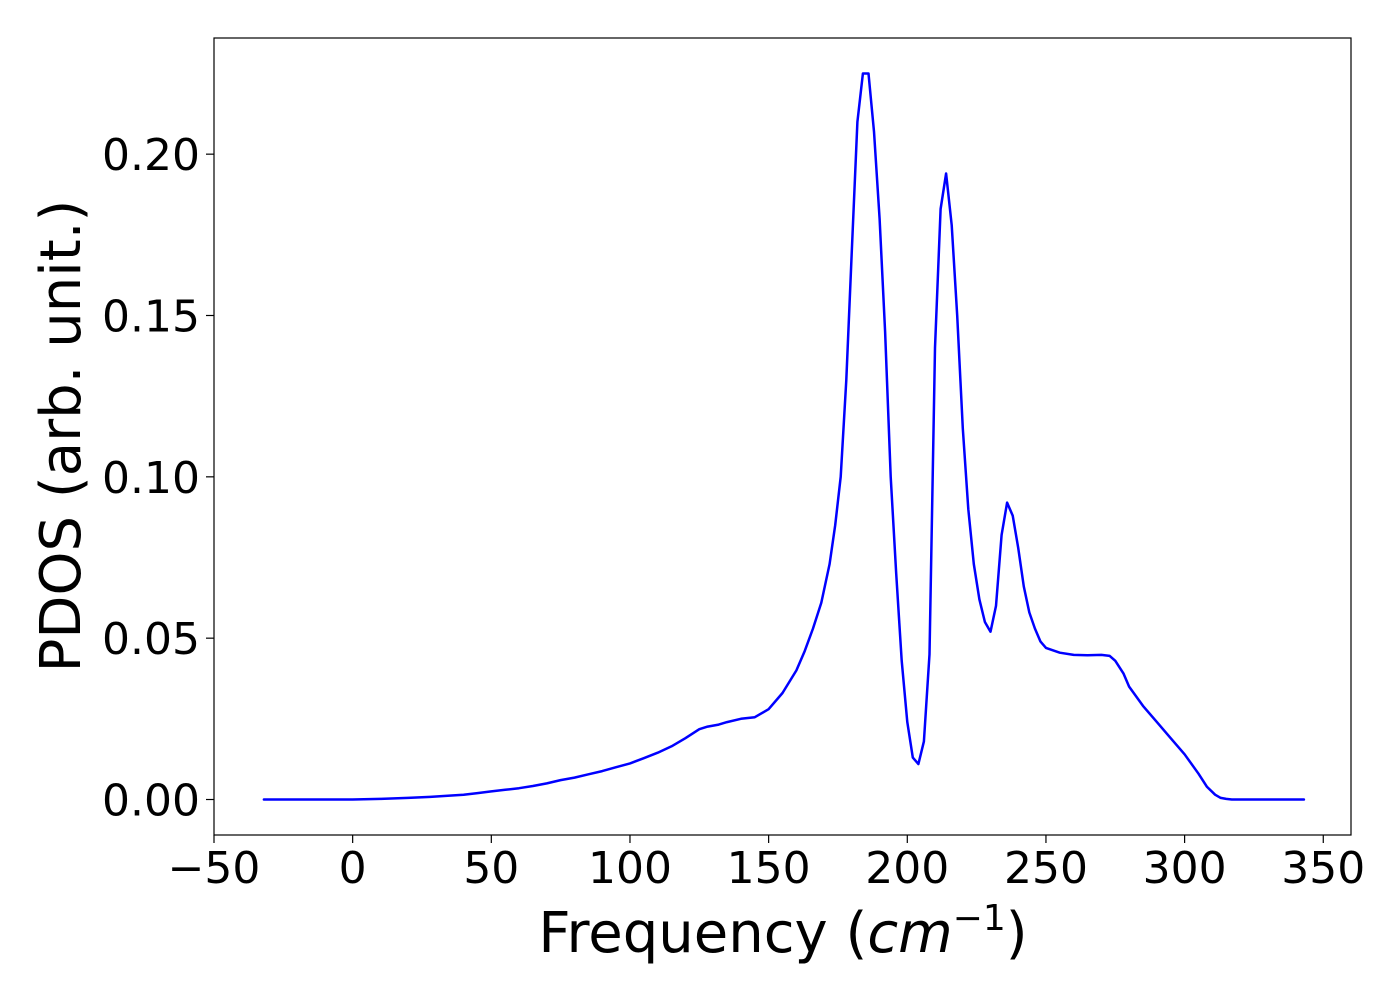 This screenshot has width=1400, height=1000. I want to click on x-tick-label: 200, so click(907, 868).